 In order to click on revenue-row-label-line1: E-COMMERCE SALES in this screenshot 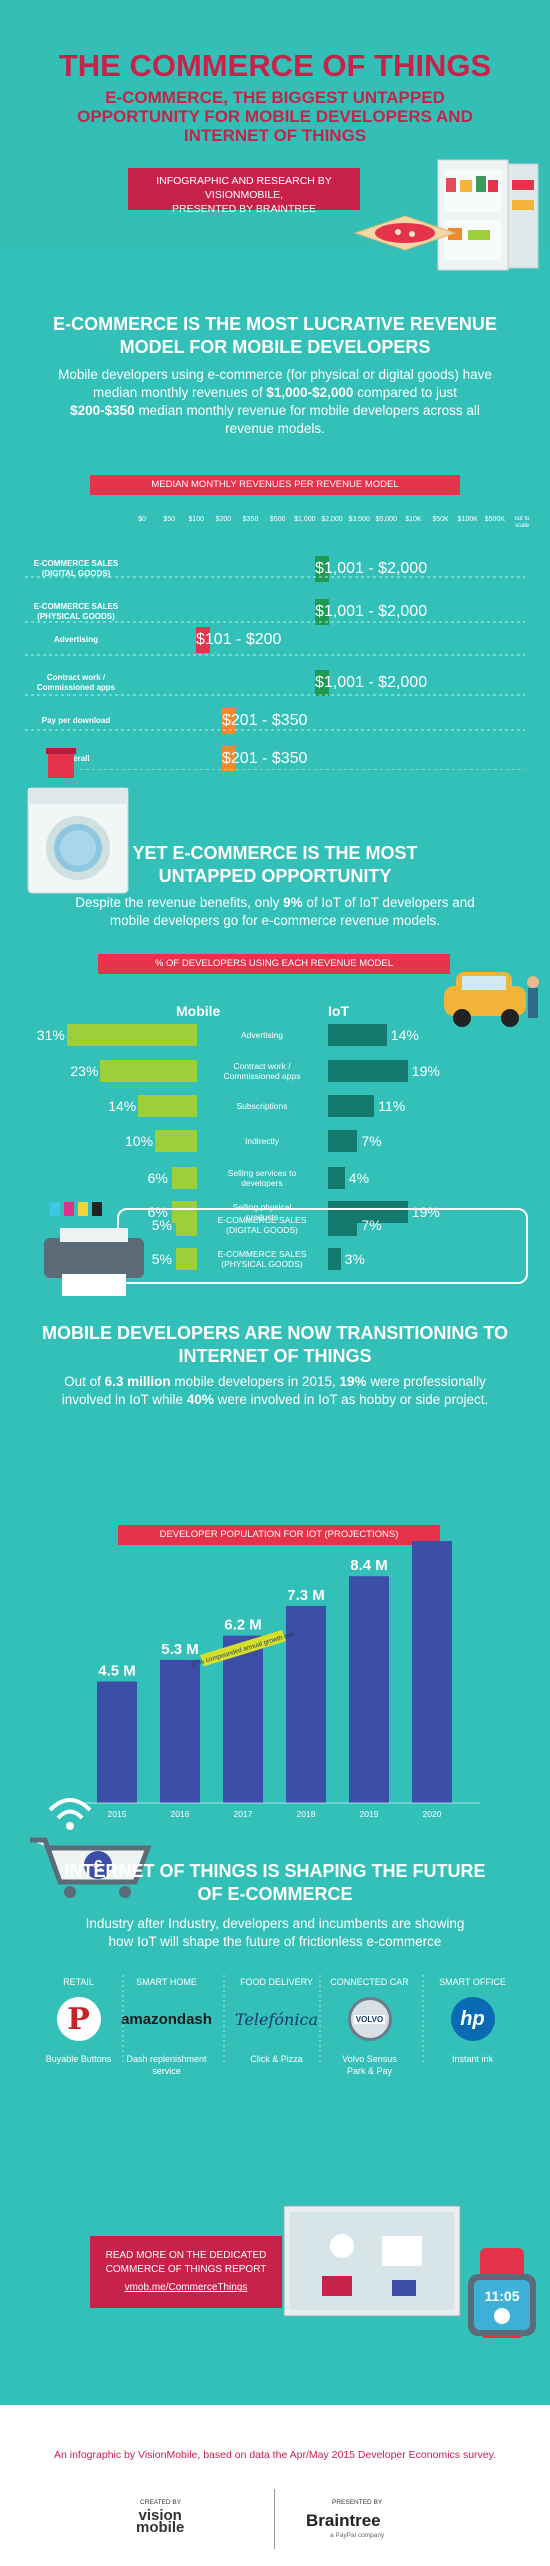, I will do `click(76, 606)`.